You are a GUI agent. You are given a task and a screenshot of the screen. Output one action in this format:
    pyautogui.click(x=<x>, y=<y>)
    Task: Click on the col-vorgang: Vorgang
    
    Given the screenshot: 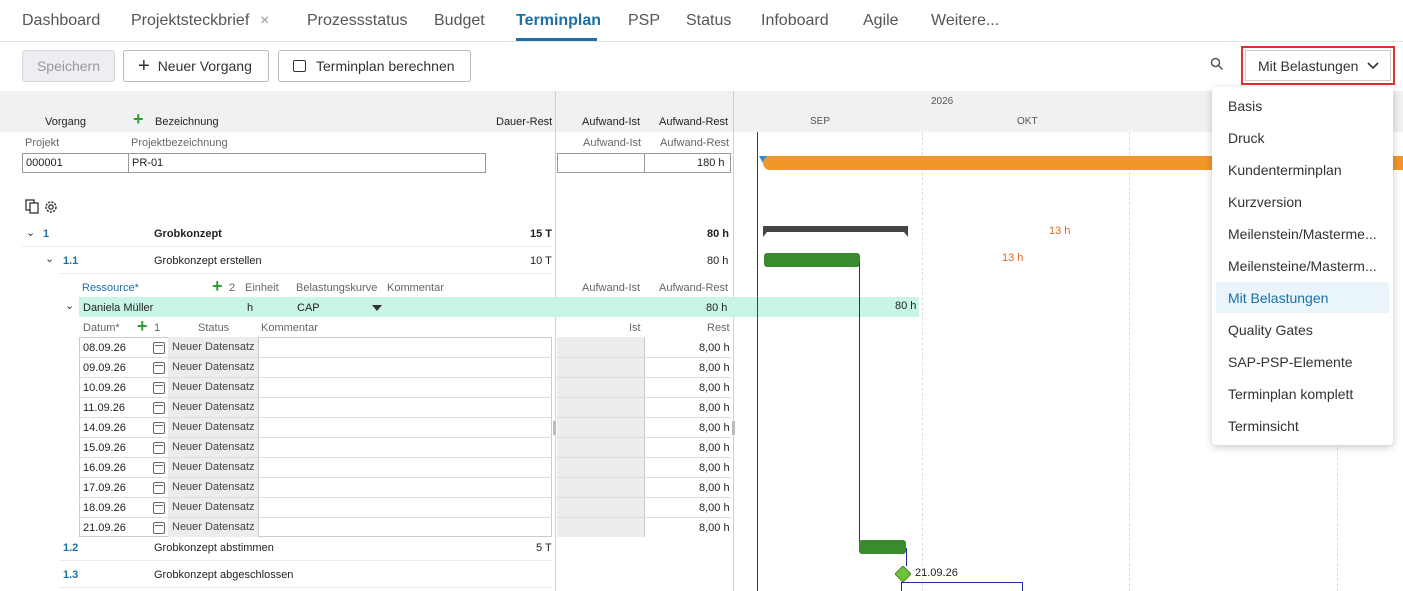 What is the action you would take?
    pyautogui.click(x=65, y=122)
    